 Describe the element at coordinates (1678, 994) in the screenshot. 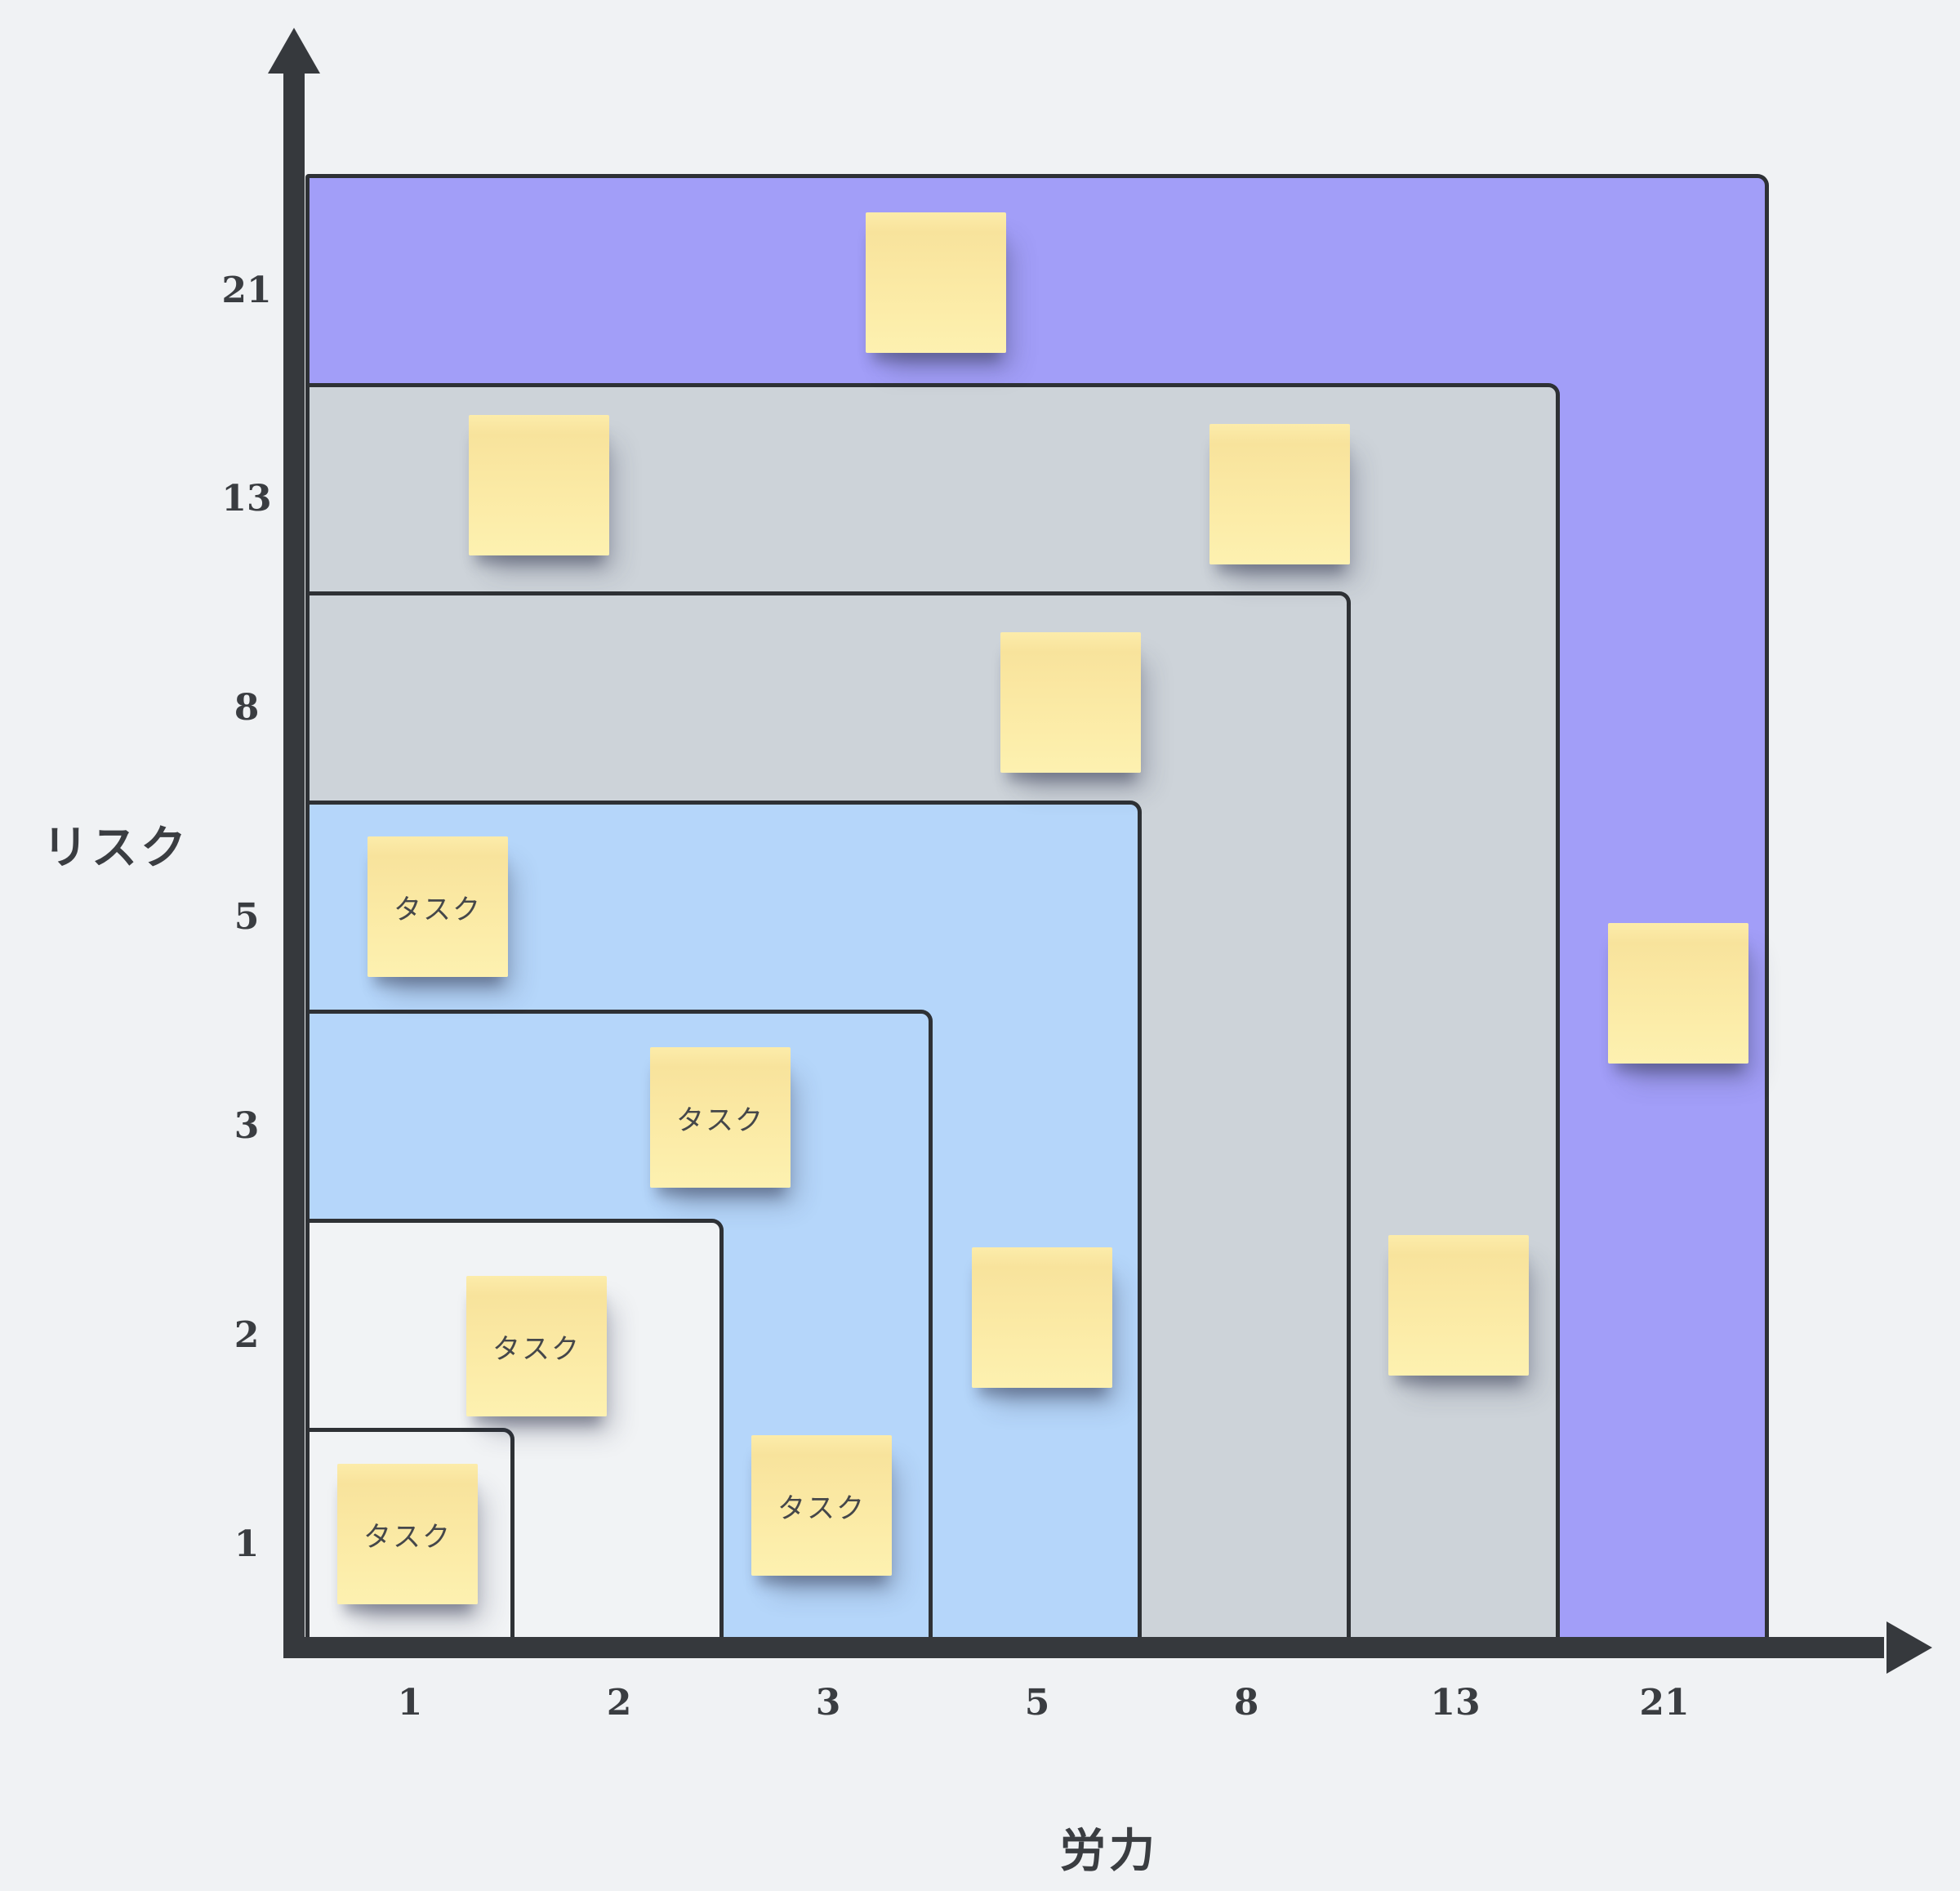

I see `sticky-note-e21-r5` at that location.